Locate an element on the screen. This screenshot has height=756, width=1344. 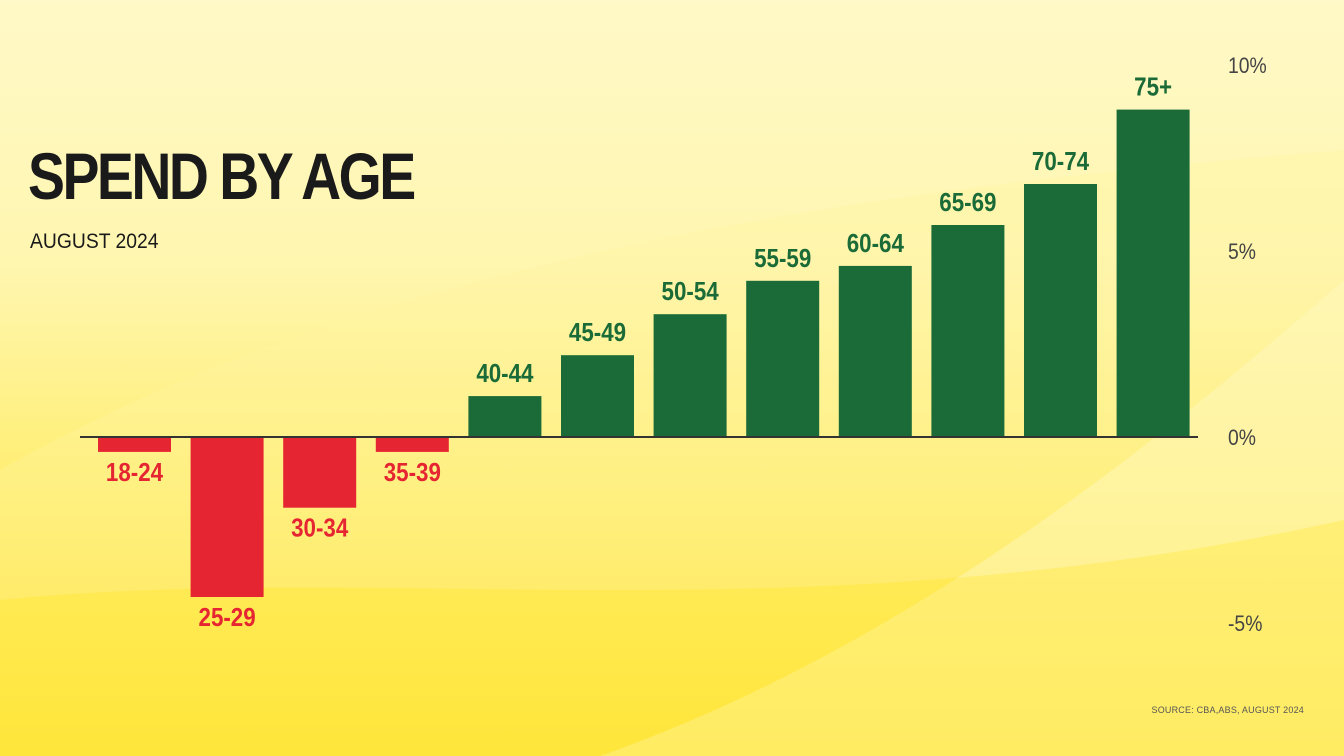
bar-label-75+: 75+ is located at coordinates (1153, 87).